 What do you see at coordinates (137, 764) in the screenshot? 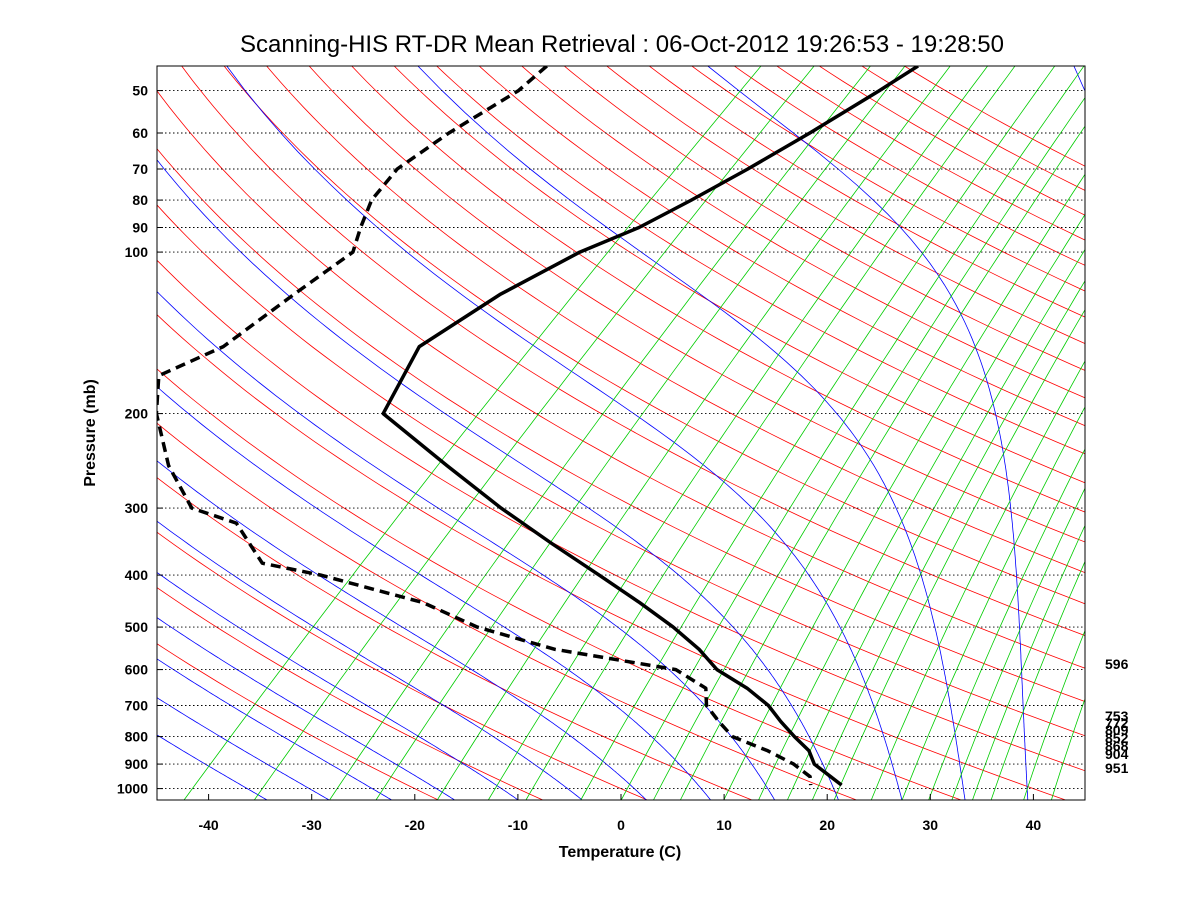
I see `y-tick-label: 900` at bounding box center [137, 764].